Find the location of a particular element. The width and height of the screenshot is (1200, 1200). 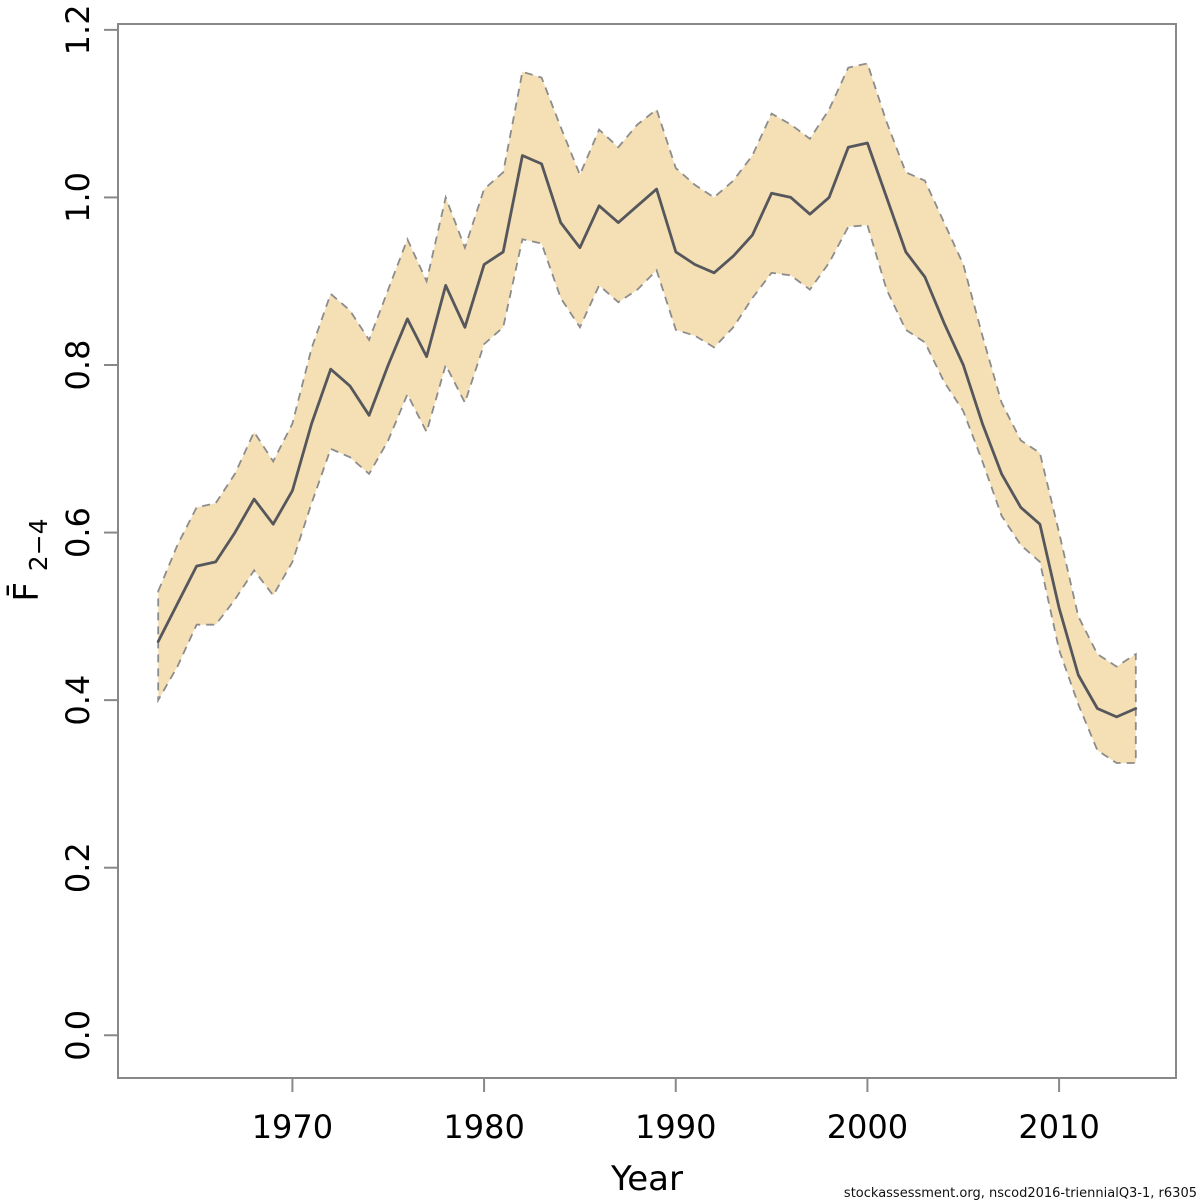

x-tick-label: 2010 is located at coordinates (1058, 1127).